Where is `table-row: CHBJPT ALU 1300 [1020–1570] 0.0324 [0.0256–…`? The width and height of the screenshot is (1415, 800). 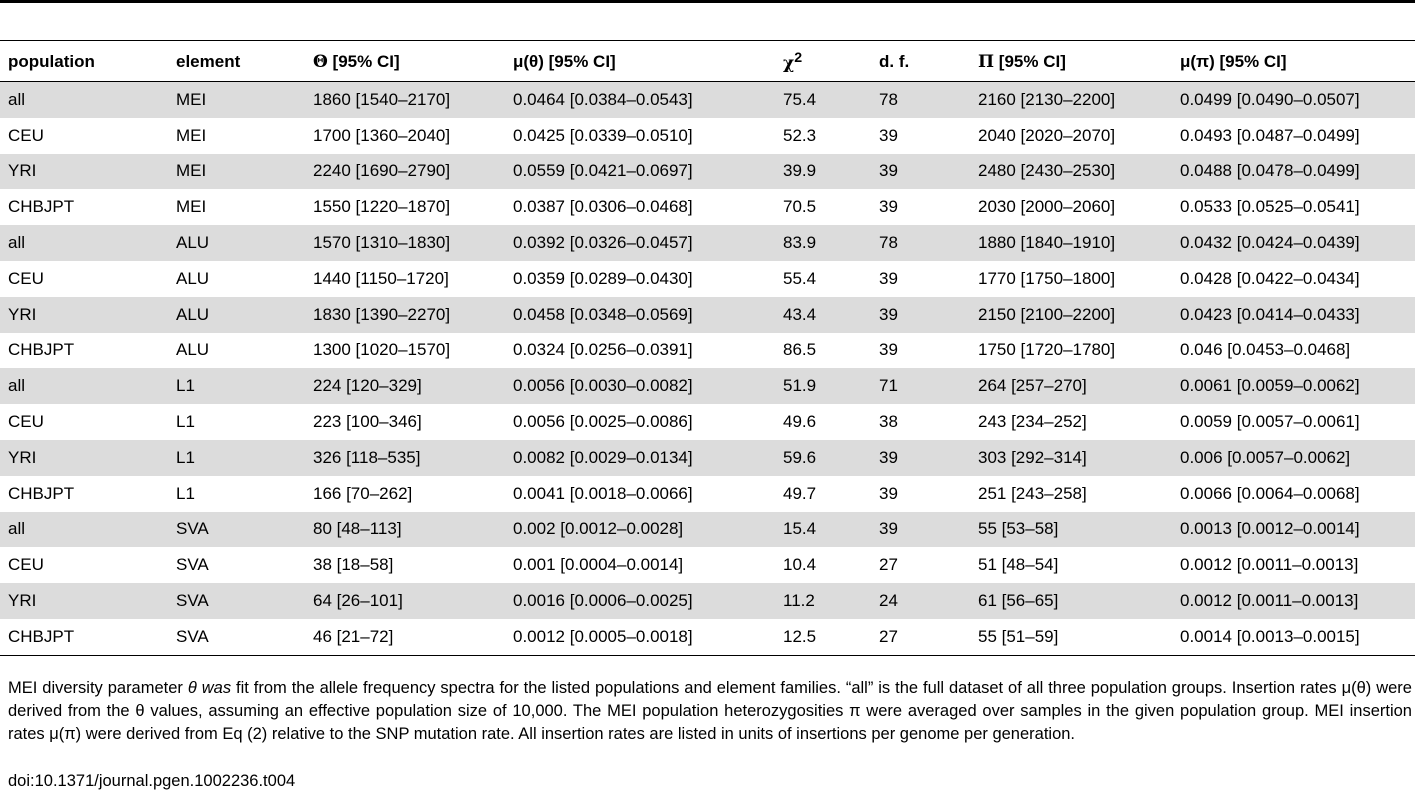
table-row: CHBJPT ALU 1300 [1020–1570] 0.0324 [0.0256–… is located at coordinates (707, 351).